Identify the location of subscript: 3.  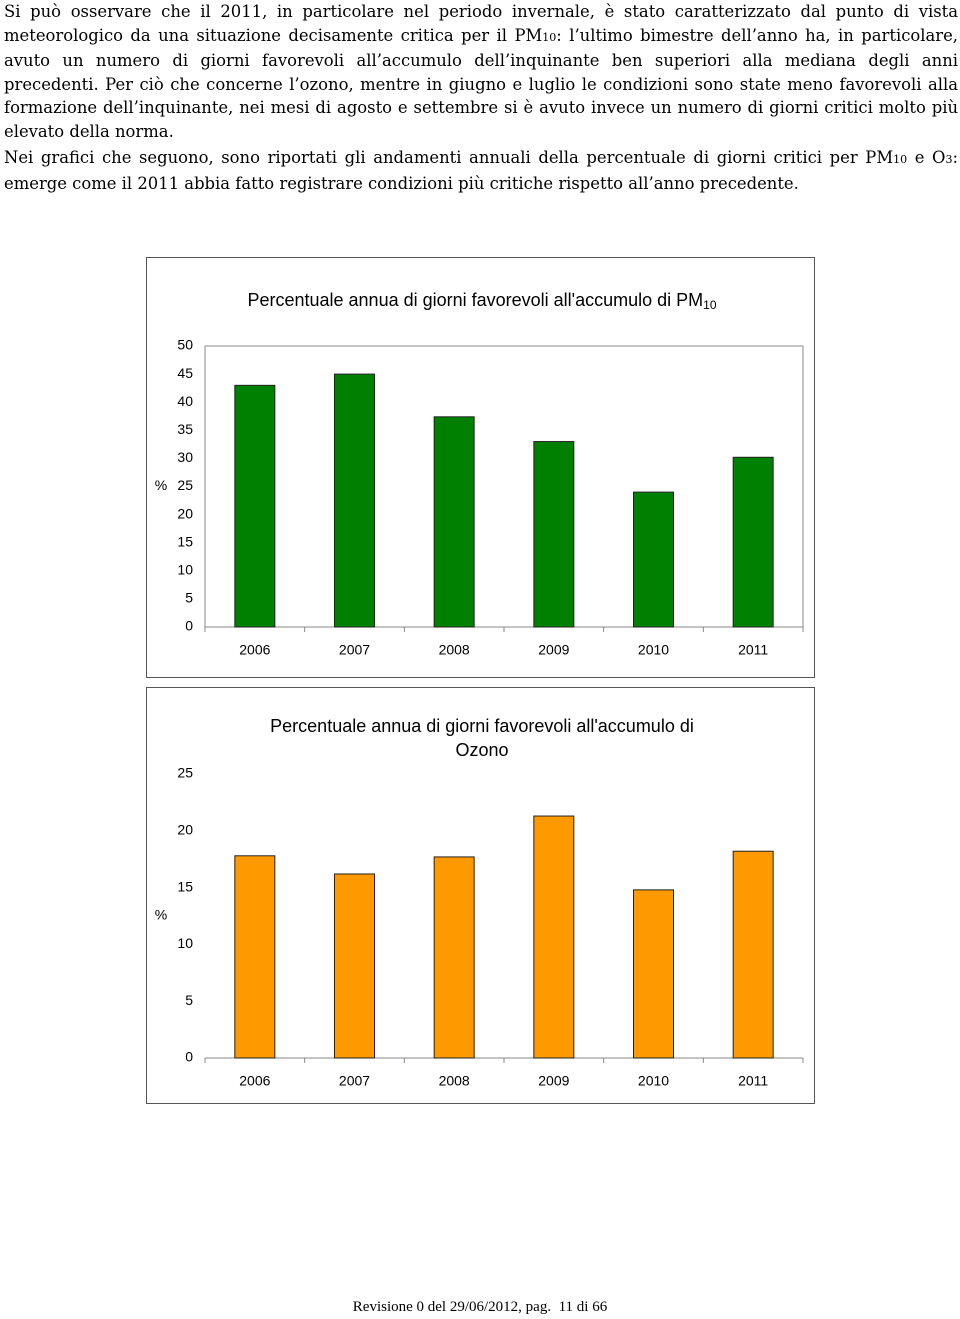
(949, 159).